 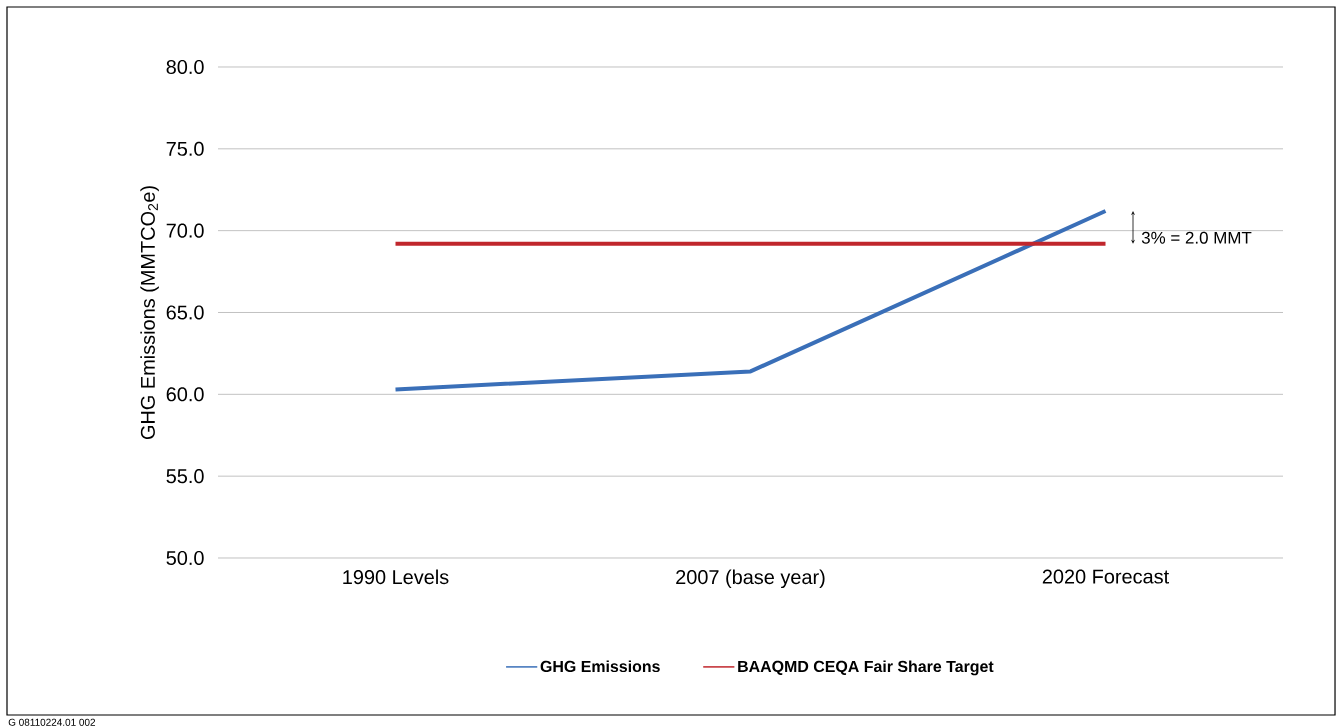 I want to click on legend-label: BAAQMD CEQA Fair Share Target, so click(x=866, y=668).